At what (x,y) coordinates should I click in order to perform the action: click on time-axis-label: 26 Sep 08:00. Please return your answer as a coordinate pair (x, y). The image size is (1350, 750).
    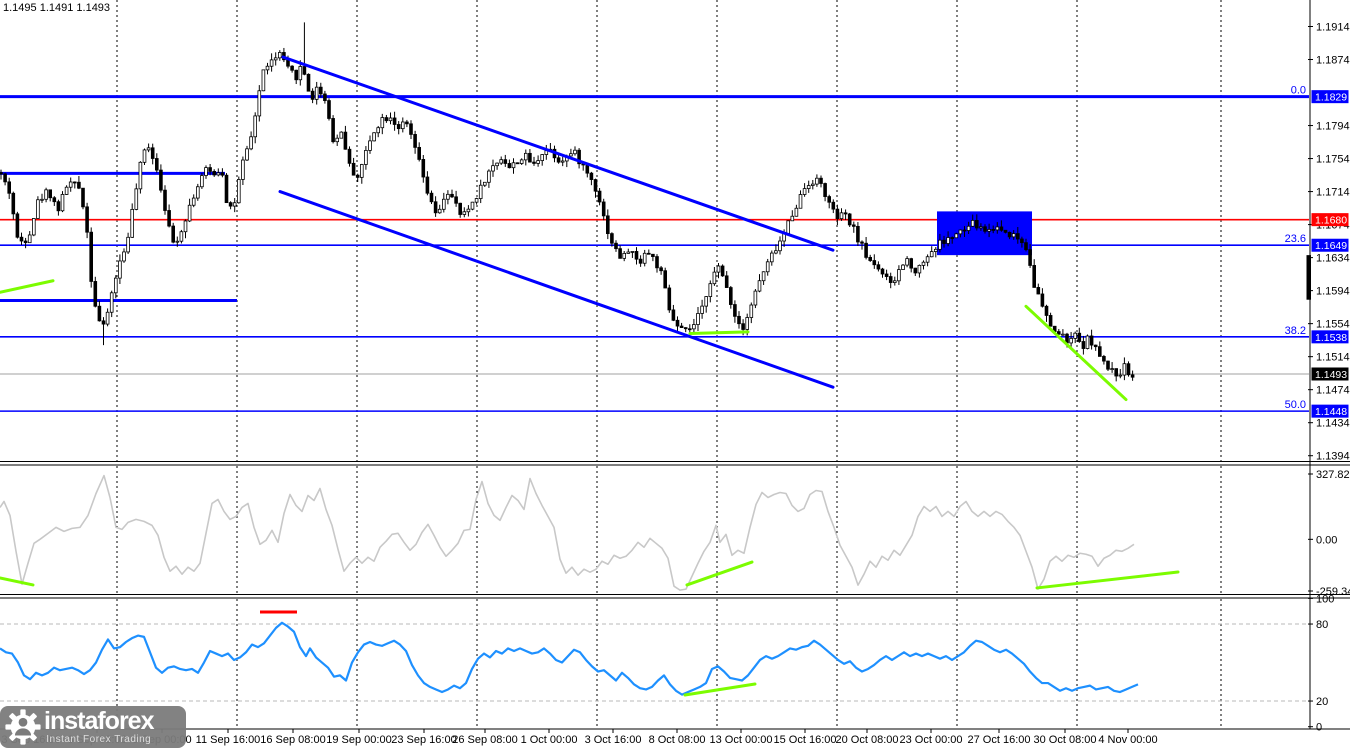
    Looking at the image, I should click on (484, 740).